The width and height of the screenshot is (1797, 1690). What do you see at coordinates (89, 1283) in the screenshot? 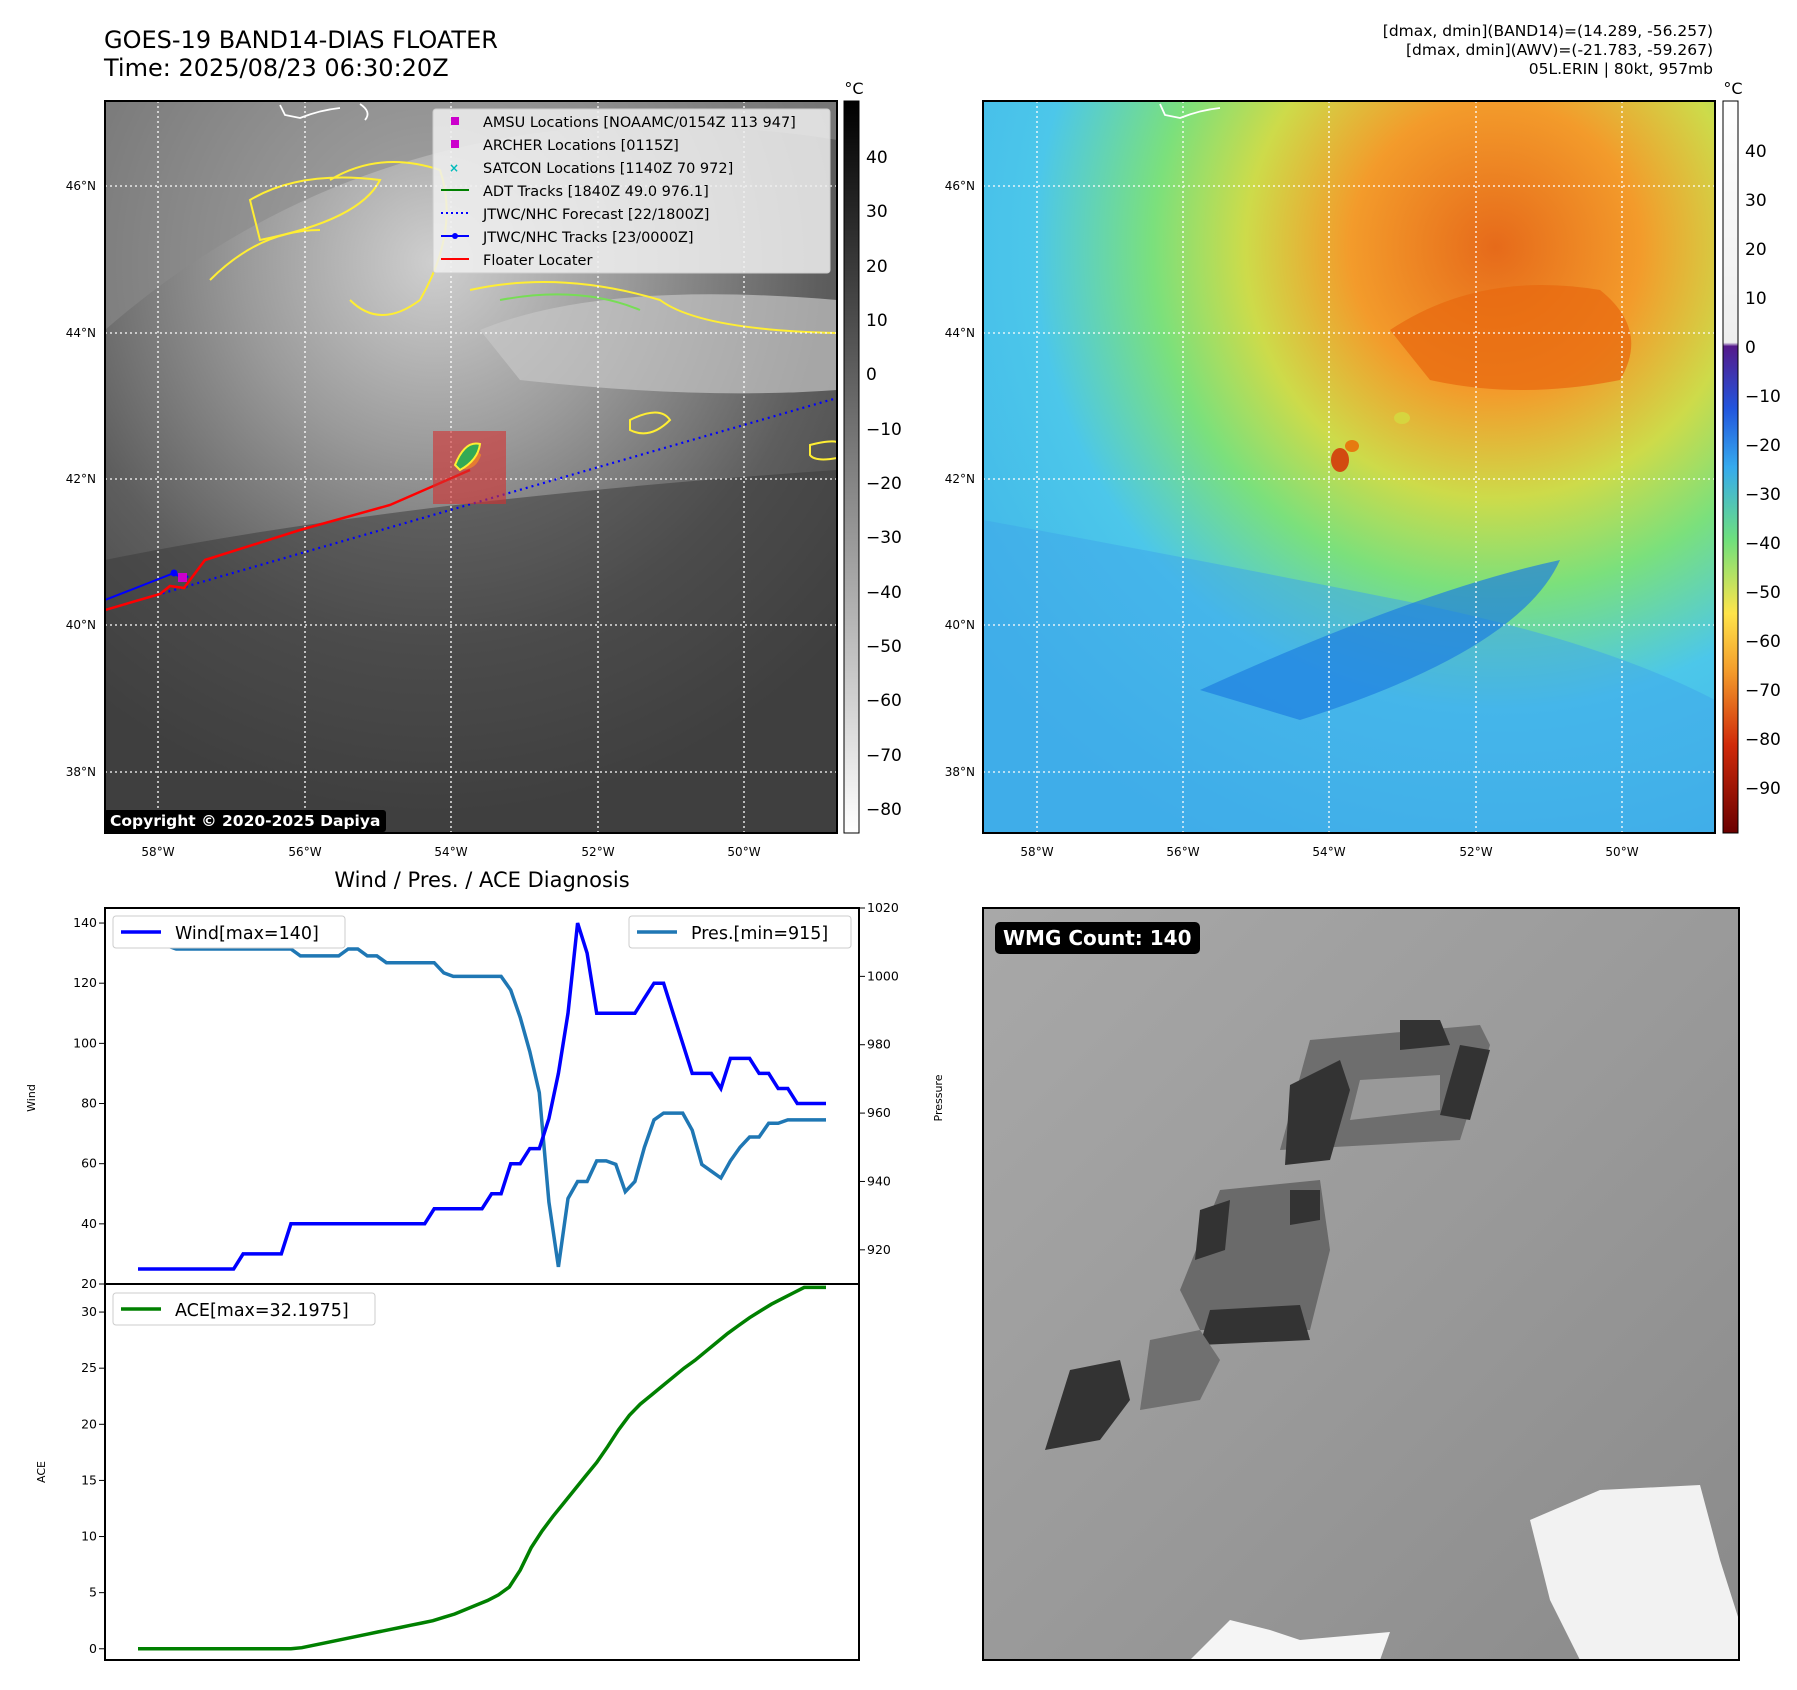
I see `wind-tick-label: 20` at bounding box center [89, 1283].